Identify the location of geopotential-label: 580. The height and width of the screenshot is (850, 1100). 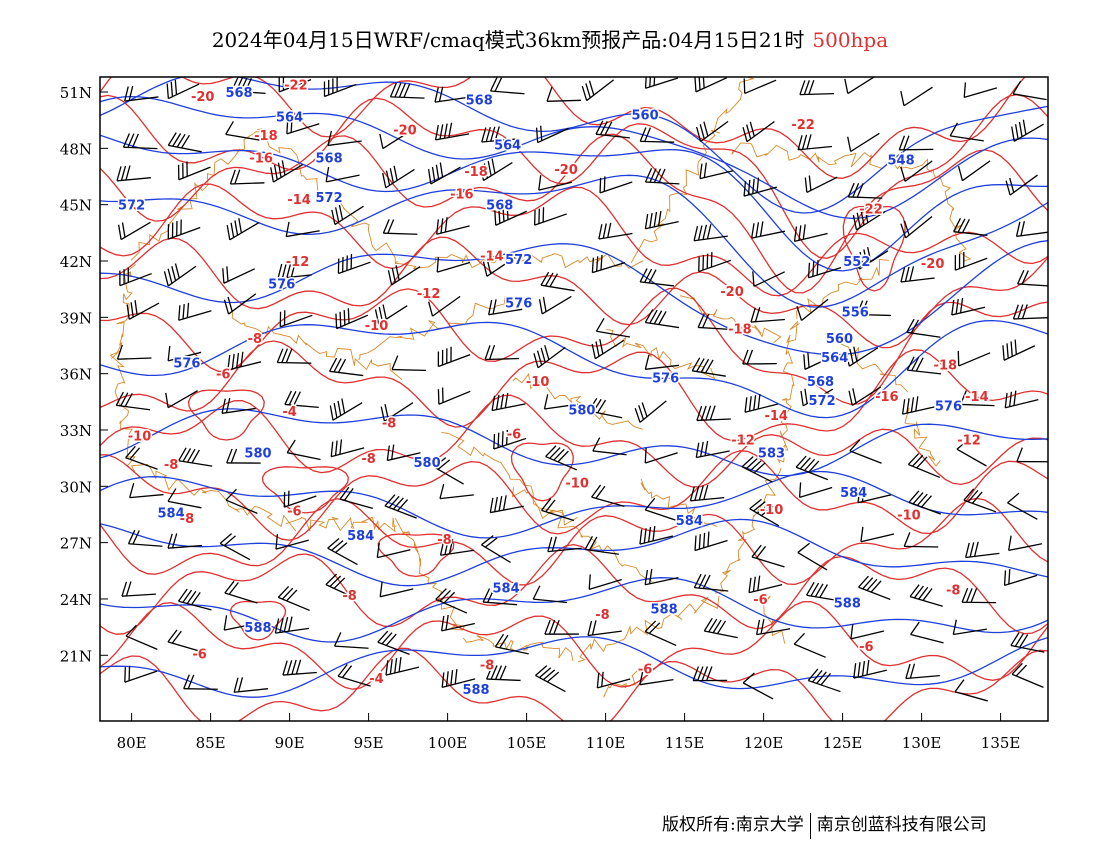
(426, 463).